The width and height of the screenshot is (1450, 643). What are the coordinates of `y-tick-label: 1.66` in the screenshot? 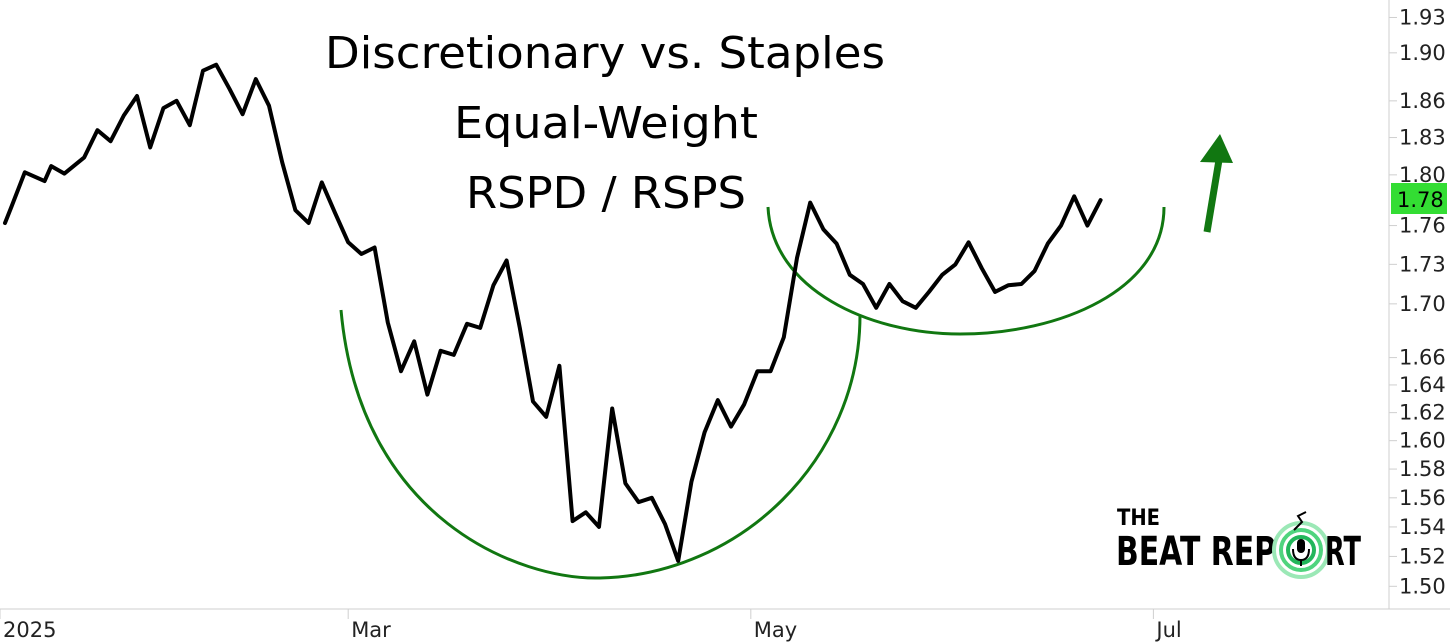 It's located at (1422, 358).